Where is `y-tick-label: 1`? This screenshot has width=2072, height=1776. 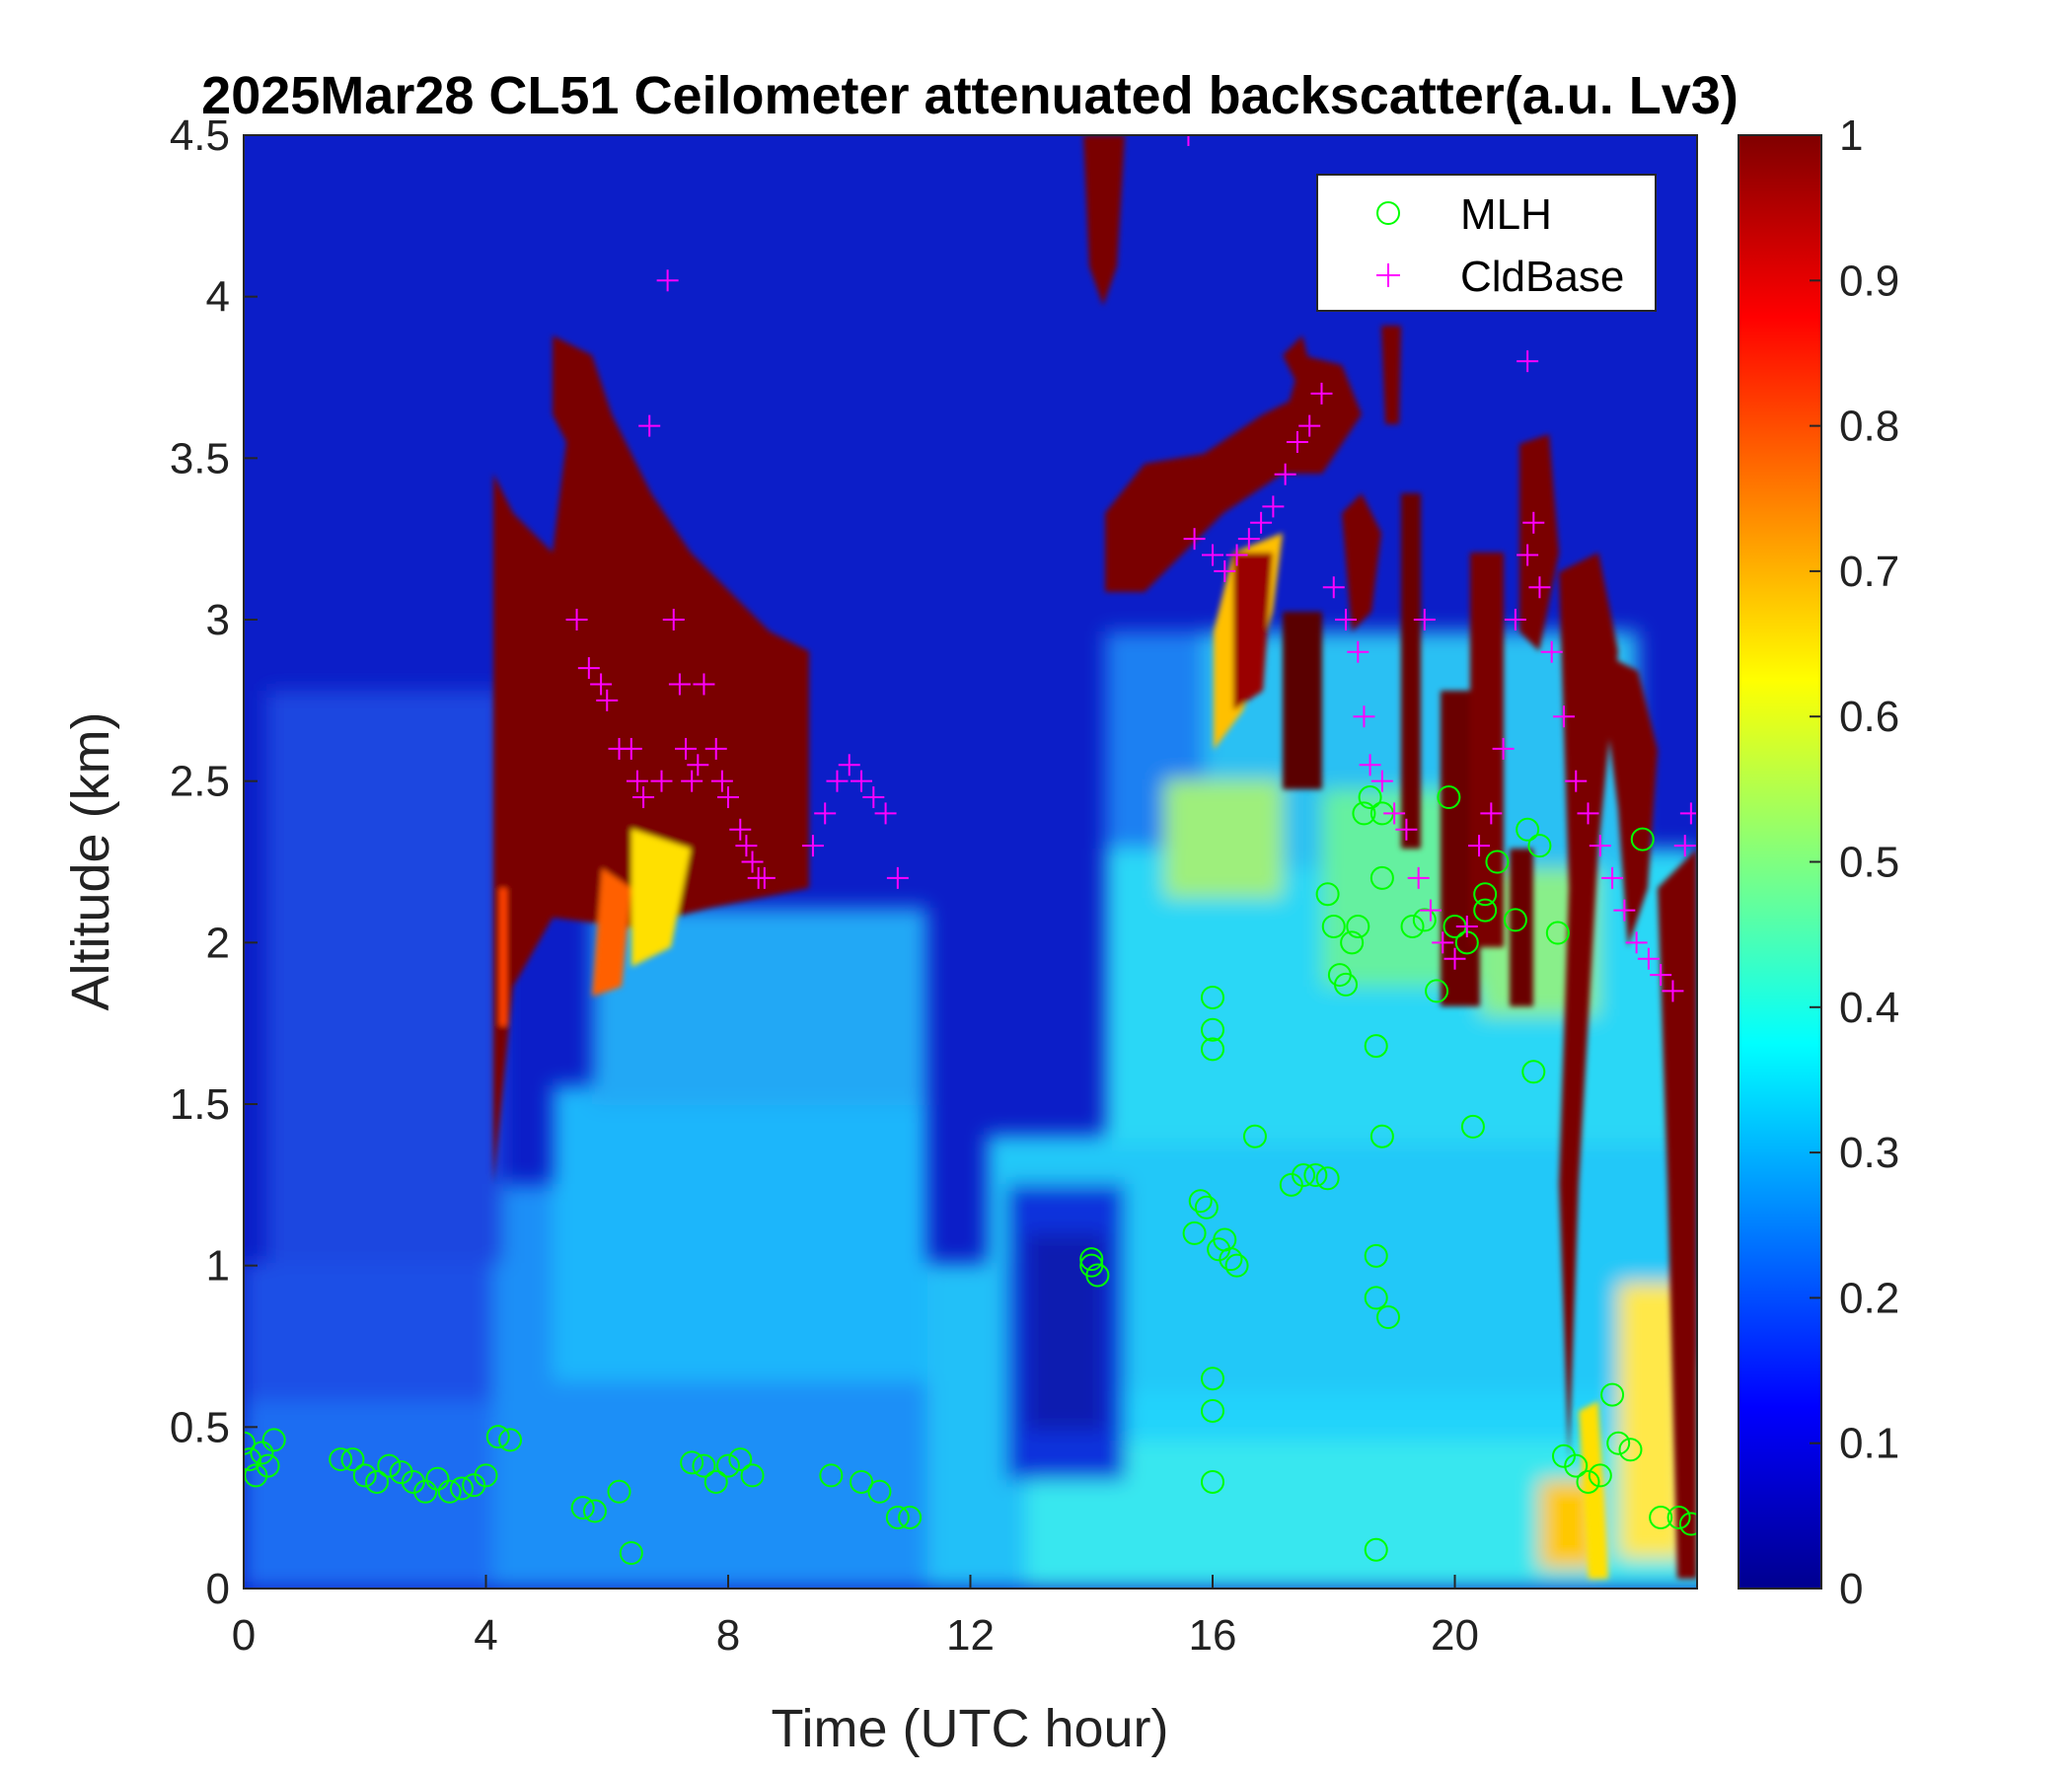 y-tick-label: 1 is located at coordinates (218, 1267).